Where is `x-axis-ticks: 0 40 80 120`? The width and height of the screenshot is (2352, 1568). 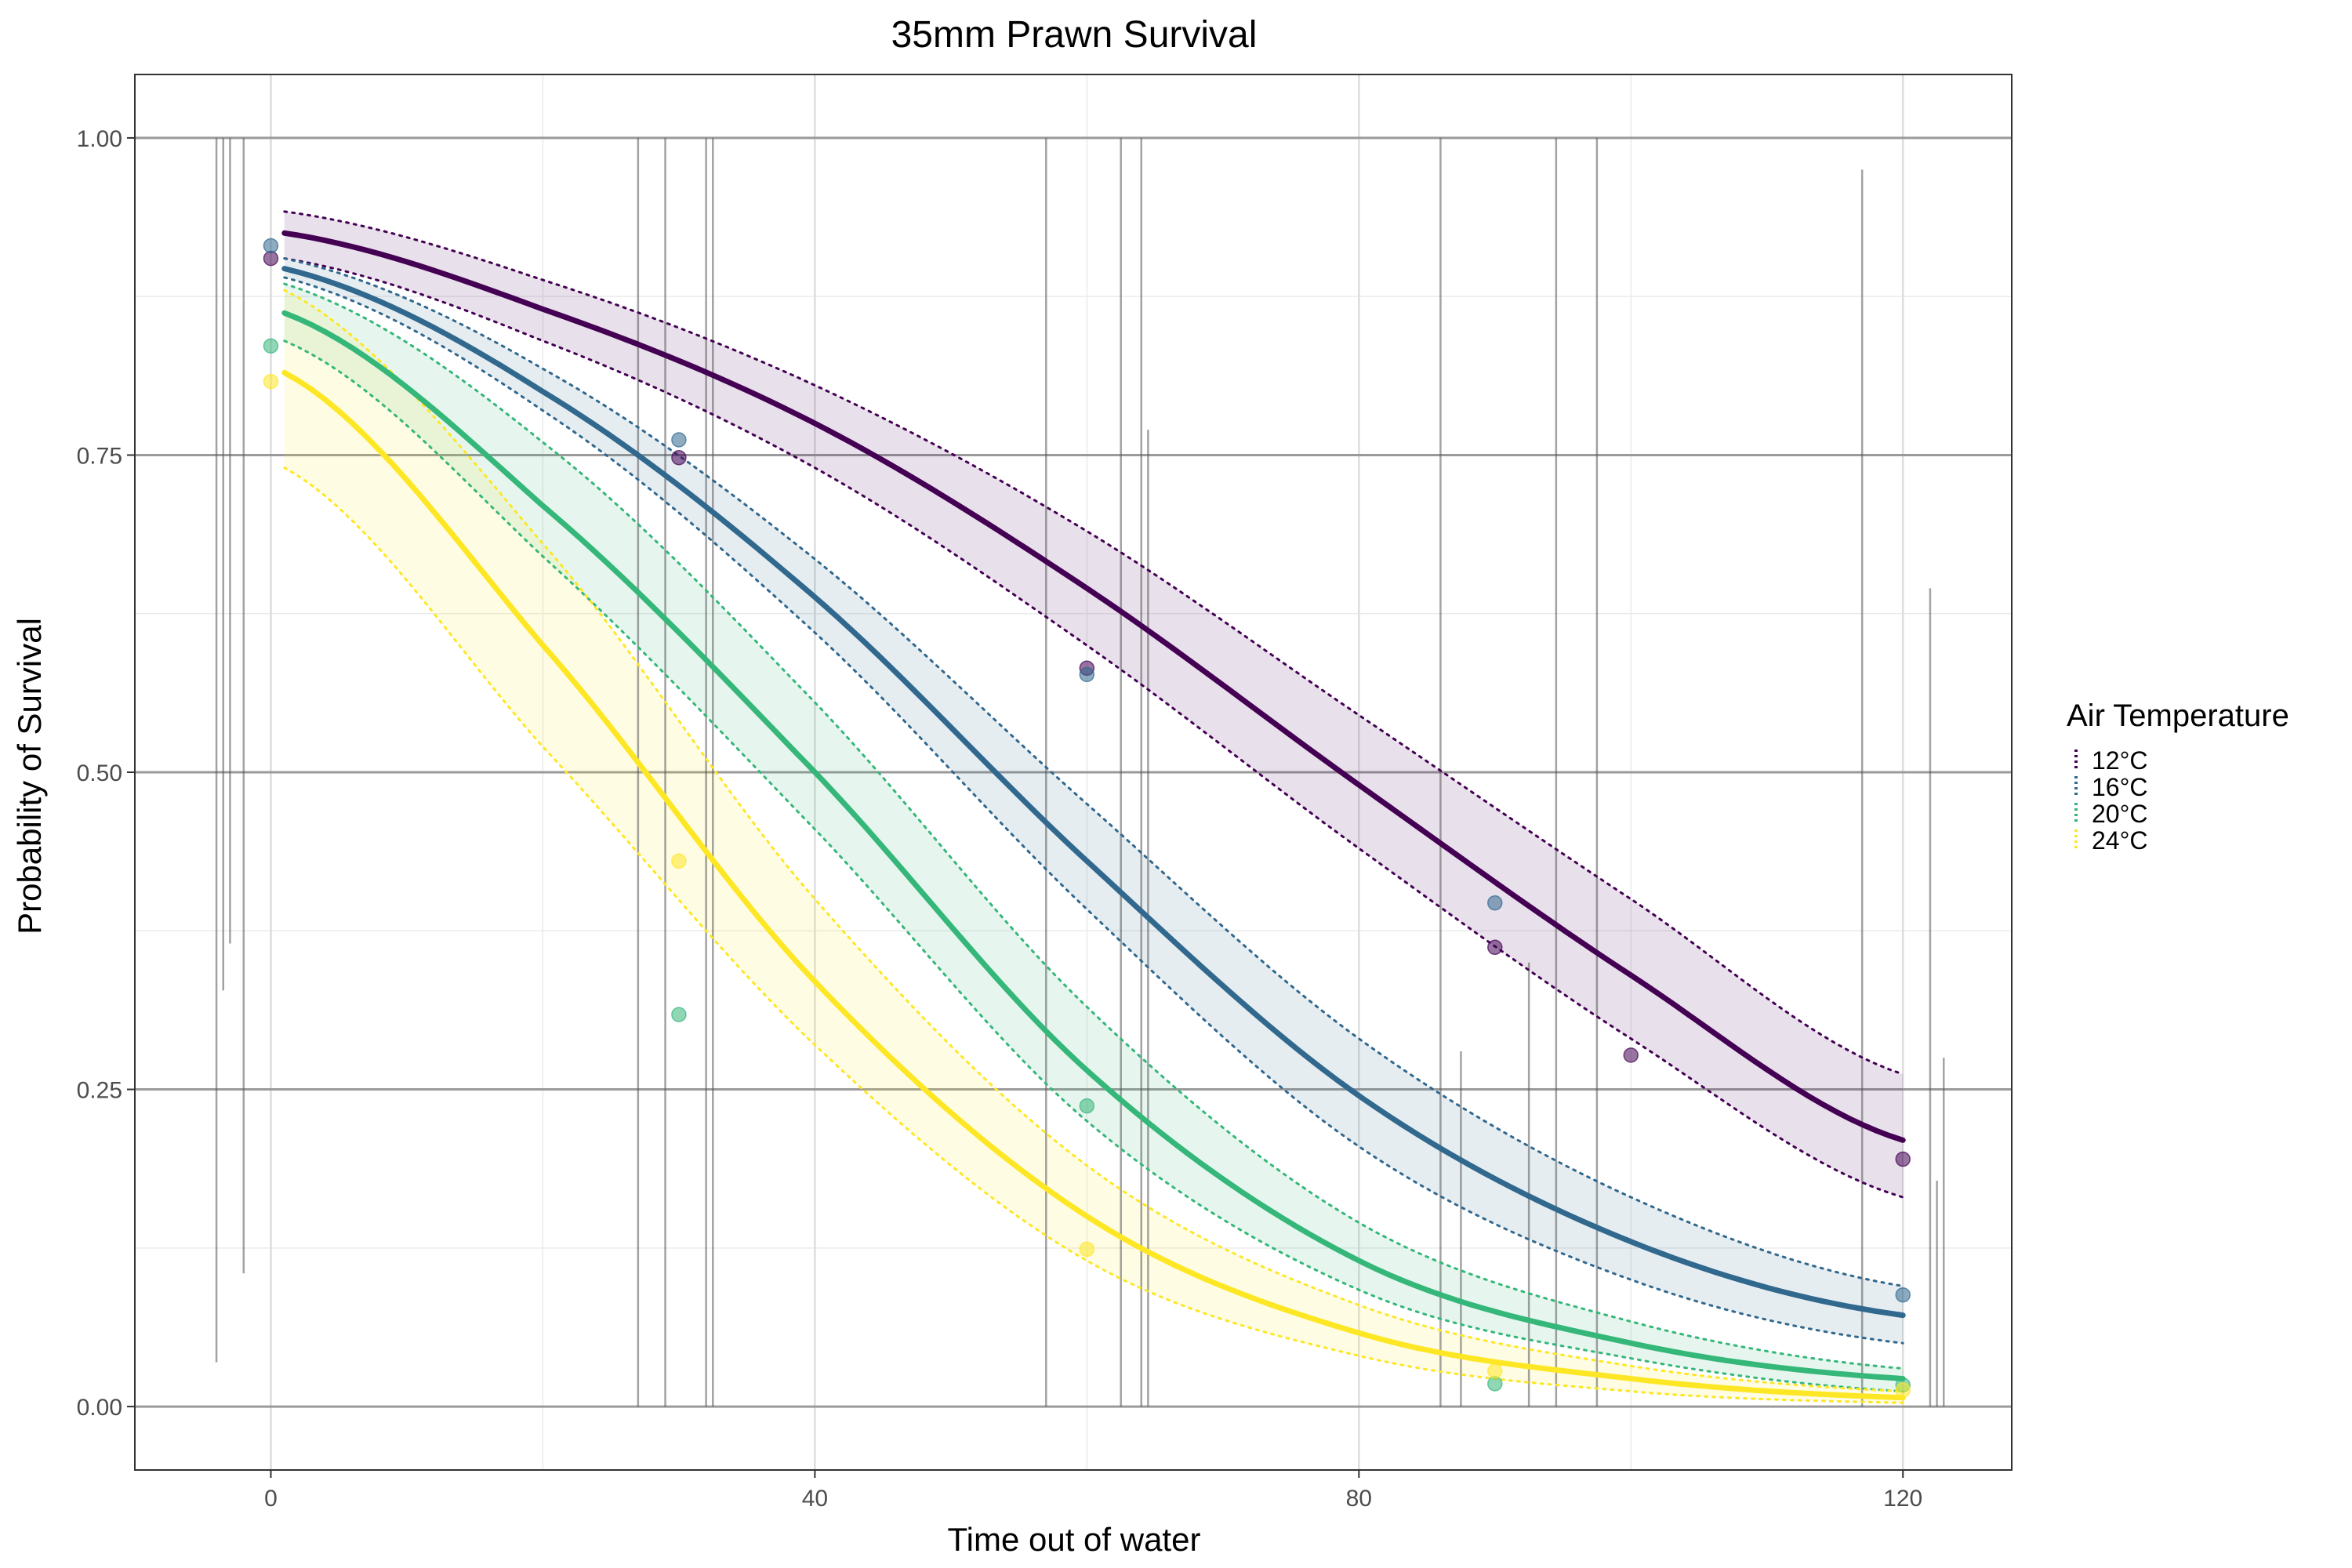
x-axis-ticks: 0 40 80 120 is located at coordinates (1093, 1491).